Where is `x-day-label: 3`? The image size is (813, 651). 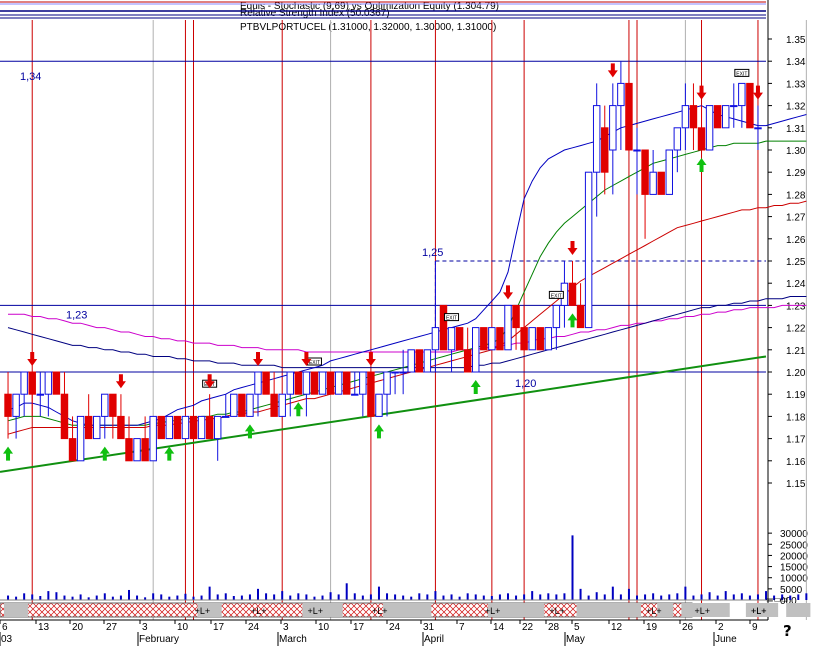 x-day-label: 3 is located at coordinates (286, 627).